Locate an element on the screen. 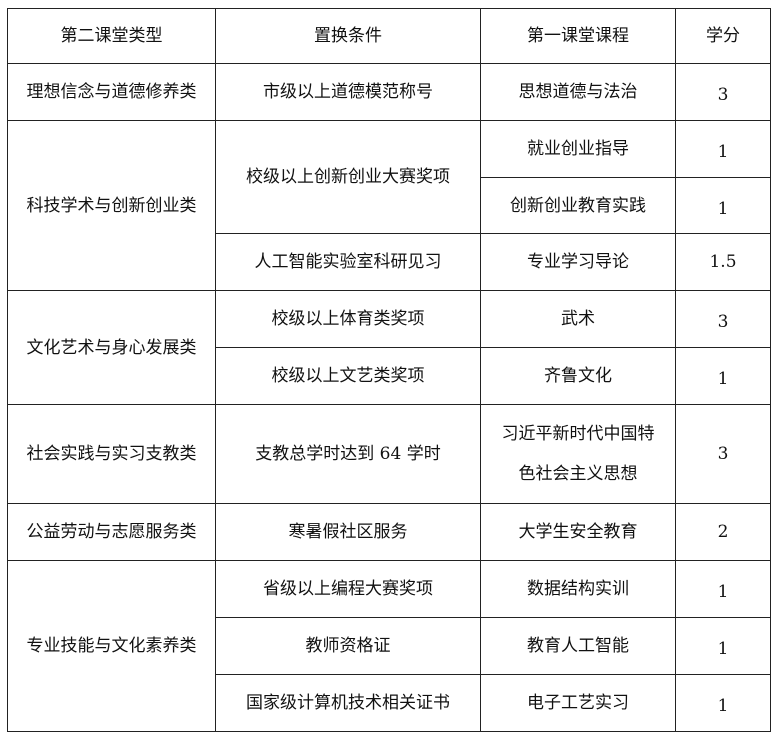  course-cell: 思想道德与法治 is located at coordinates (578, 92).